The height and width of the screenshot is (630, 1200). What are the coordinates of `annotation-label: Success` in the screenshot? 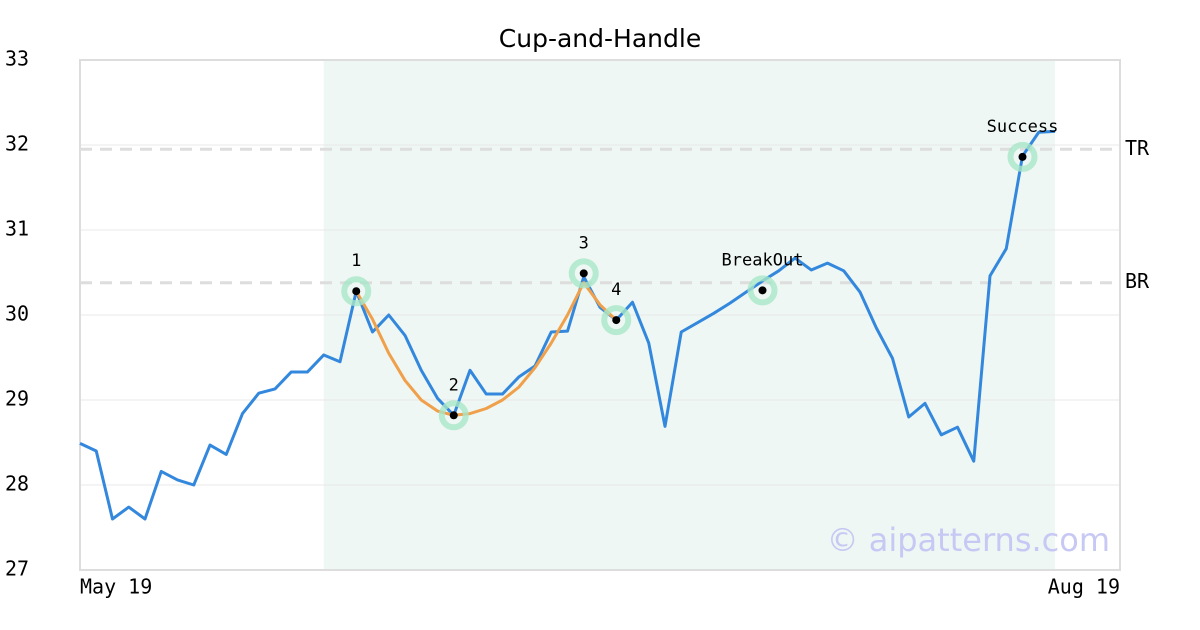 It's located at (1023, 127).